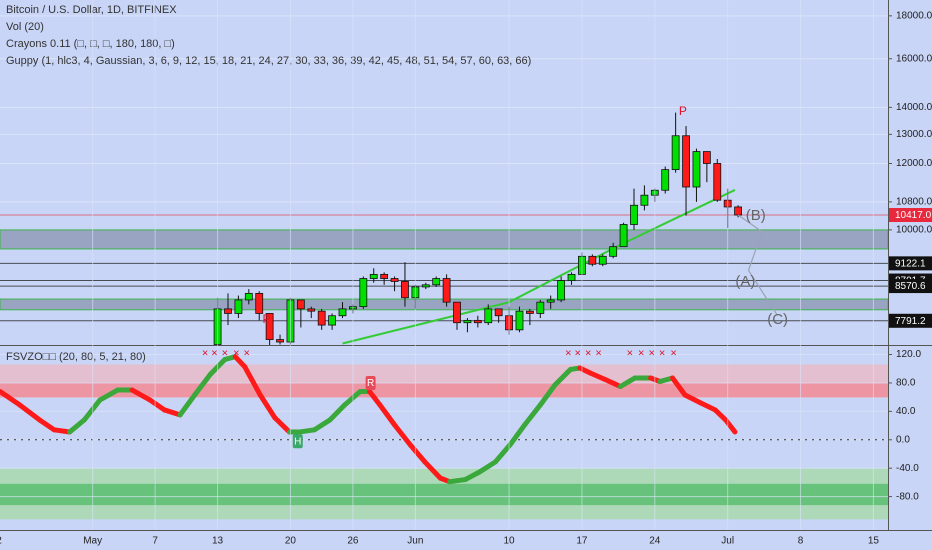  I want to click on indicator-label: Vol (20), so click(25, 27).